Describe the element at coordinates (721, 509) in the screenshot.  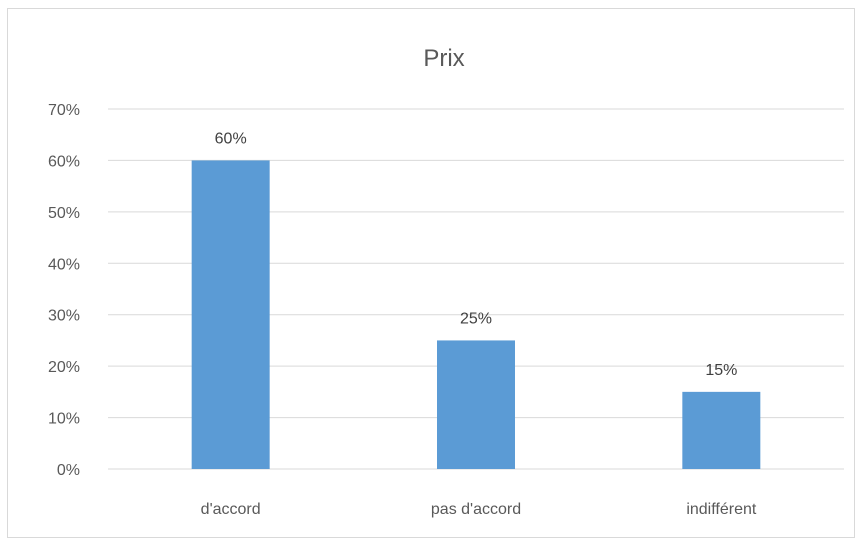
I see `x-category-label: indifférent` at that location.